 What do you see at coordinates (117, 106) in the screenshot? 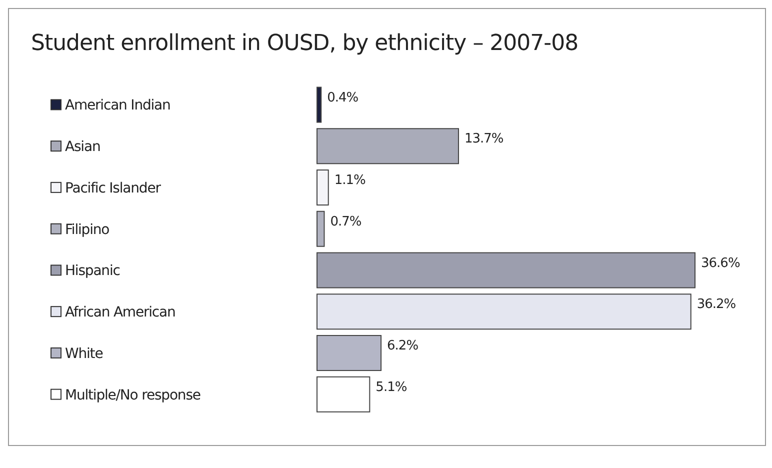
I see `y-tick-label: American Indian` at bounding box center [117, 106].